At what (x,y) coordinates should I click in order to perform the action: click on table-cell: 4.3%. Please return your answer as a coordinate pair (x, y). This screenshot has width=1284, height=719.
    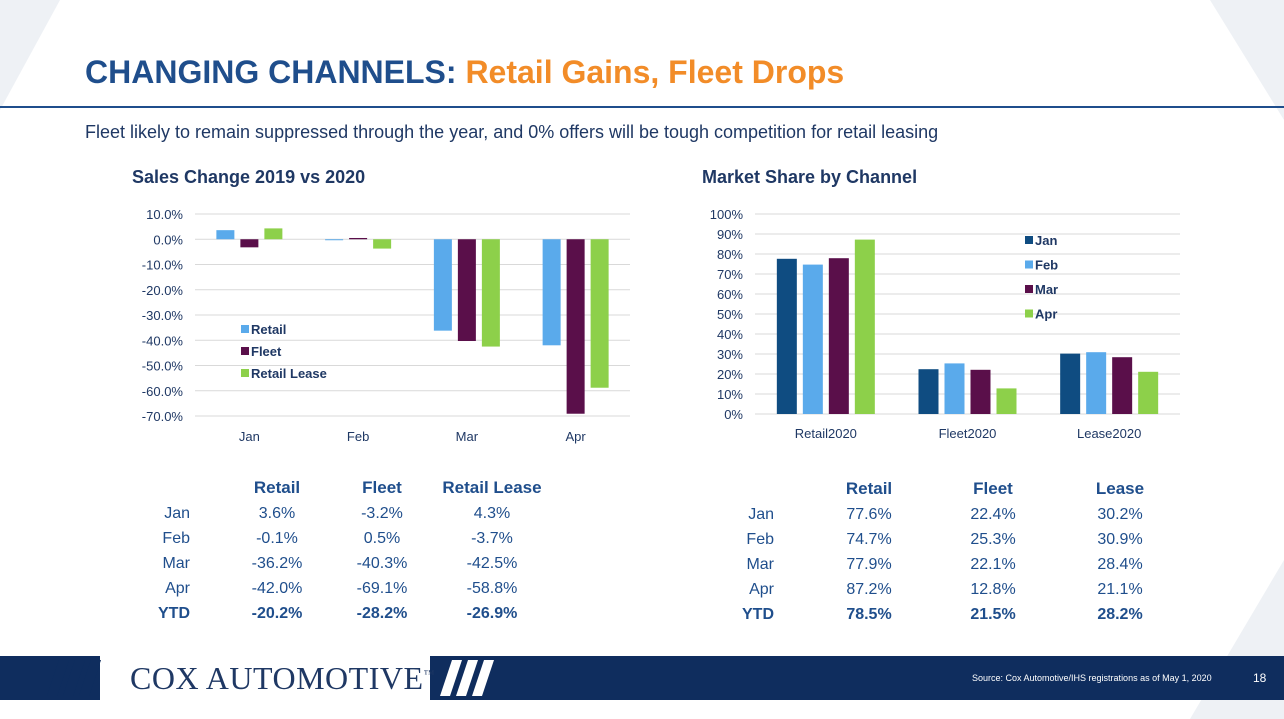
    Looking at the image, I should click on (492, 513).